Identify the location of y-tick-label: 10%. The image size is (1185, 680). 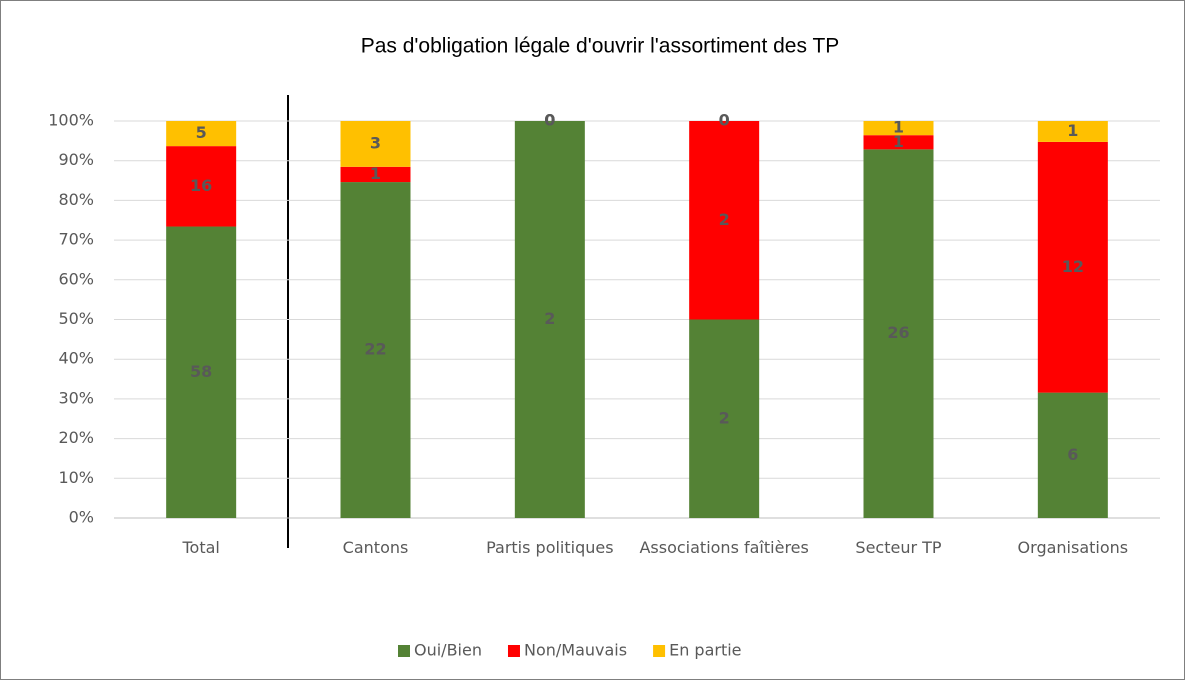
(76, 477).